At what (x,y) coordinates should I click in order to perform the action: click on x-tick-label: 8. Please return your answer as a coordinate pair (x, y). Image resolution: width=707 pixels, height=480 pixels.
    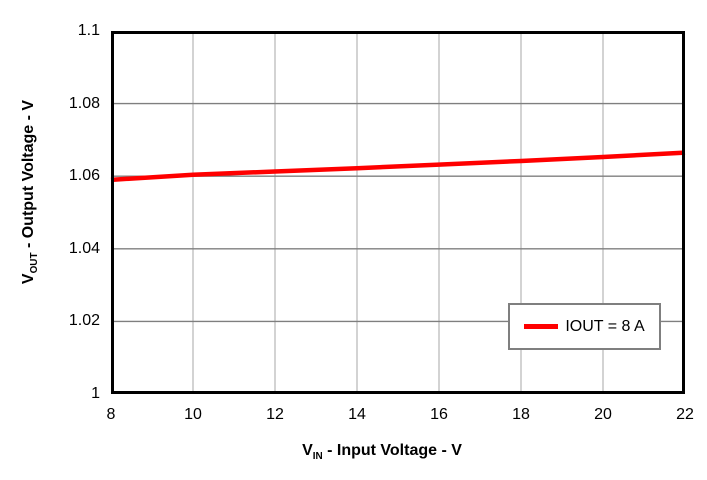
    Looking at the image, I should click on (111, 414).